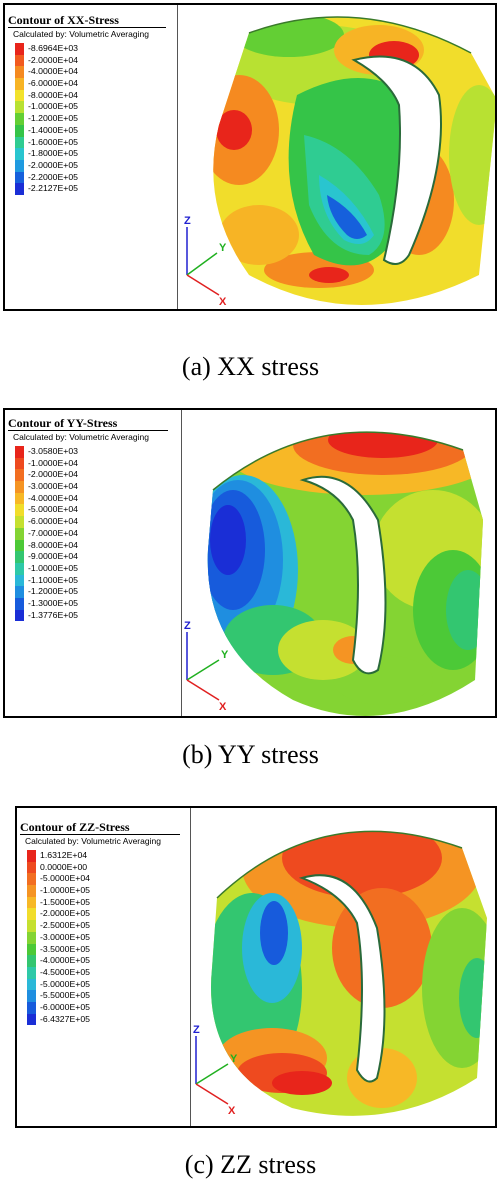 Image resolution: width=501 pixels, height=1192 pixels. Describe the element at coordinates (58, 996) in the screenshot. I see `legend-entry: -5.5000E+05` at that location.